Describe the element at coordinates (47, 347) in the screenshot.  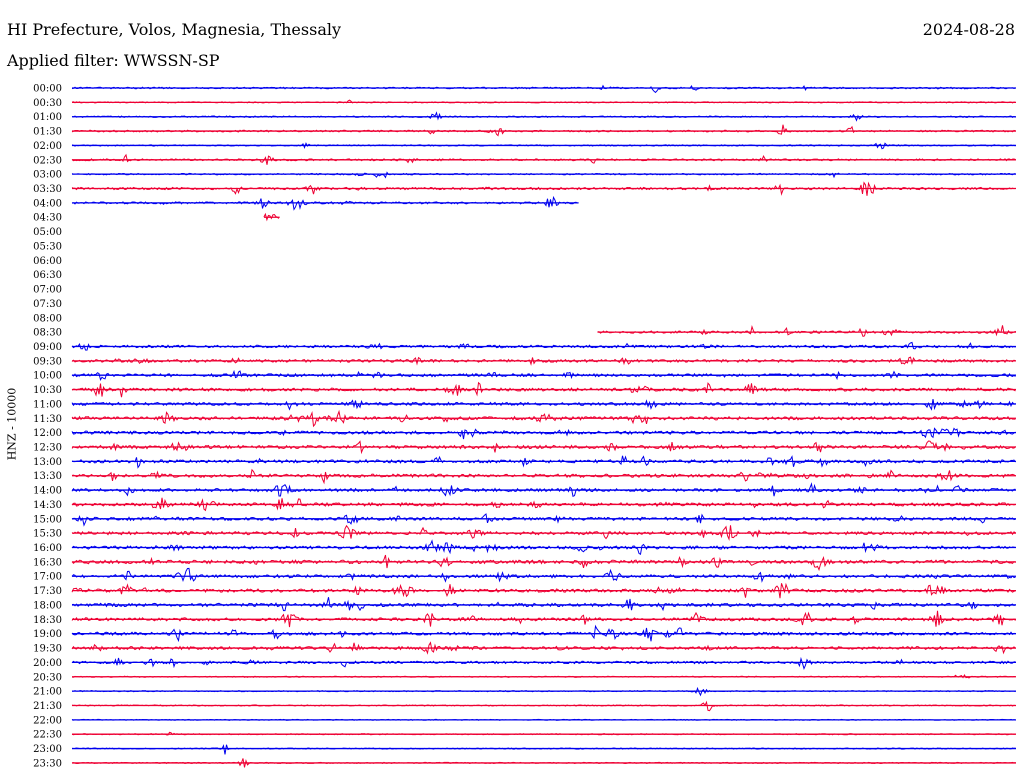
I see `time-tick-label: 09:00` at that location.